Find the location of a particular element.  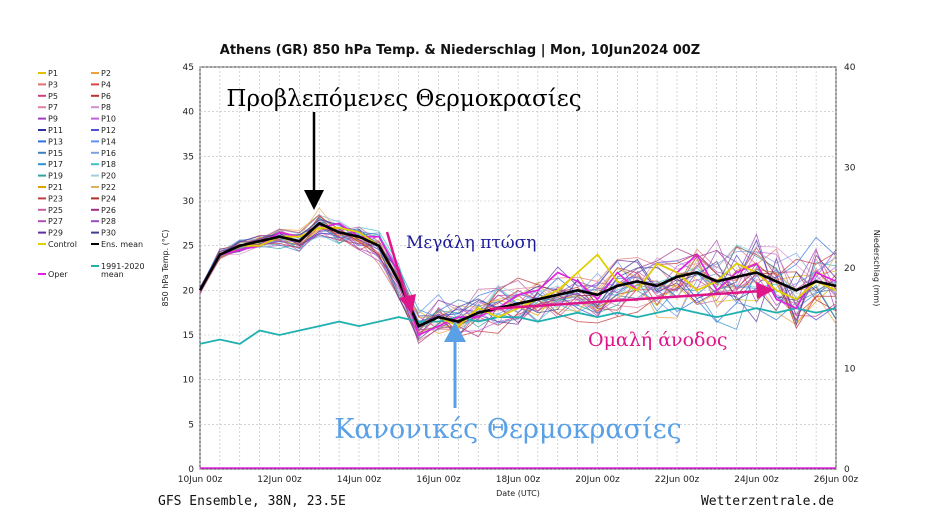

arrow-rise-head is located at coordinates (765, 290).